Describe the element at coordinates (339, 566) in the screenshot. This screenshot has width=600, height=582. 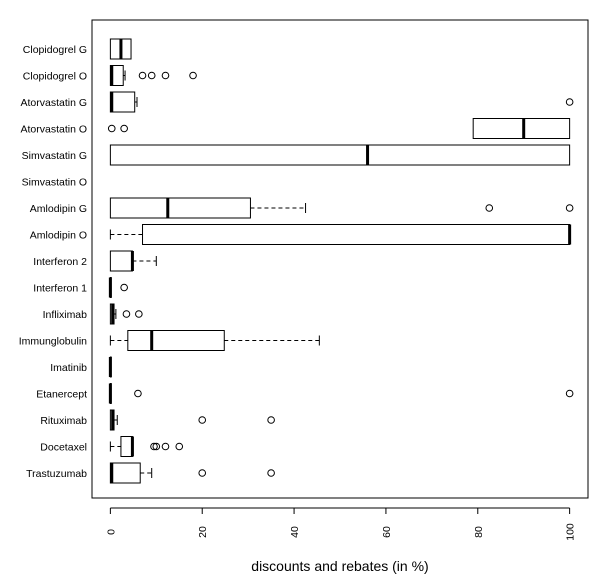
I see `x-axis-label: discounts and rebates (in %)` at that location.